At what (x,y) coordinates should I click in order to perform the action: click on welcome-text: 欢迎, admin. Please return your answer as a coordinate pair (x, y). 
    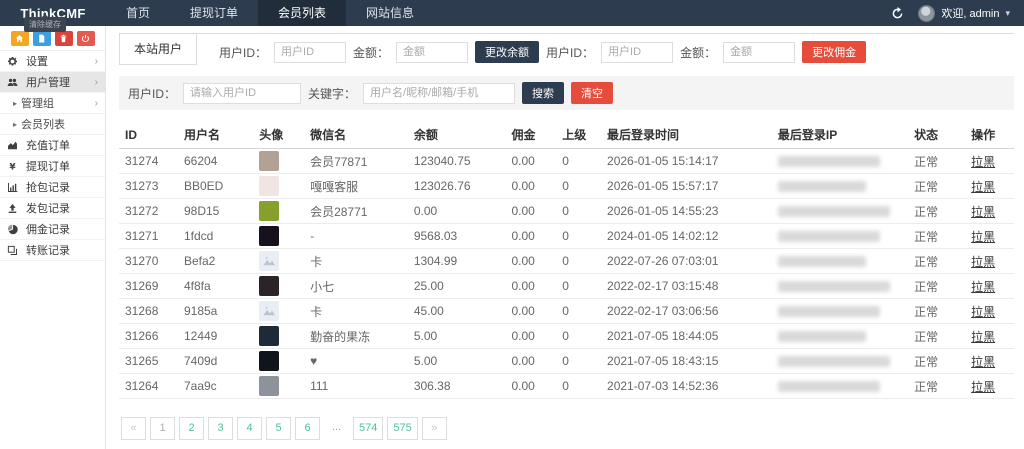
    Looking at the image, I should click on (970, 14).